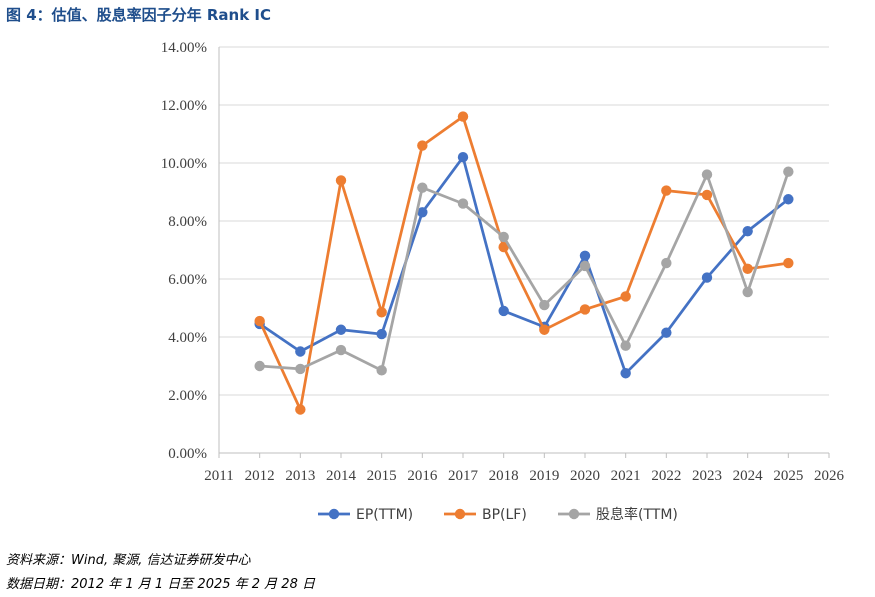 The width and height of the screenshot is (875, 597). Describe the element at coordinates (160, 584) in the screenshot. I see `date-note: 数据日期：2012 年 1 月 1 日至 2025 年 2 月 28 日` at that location.